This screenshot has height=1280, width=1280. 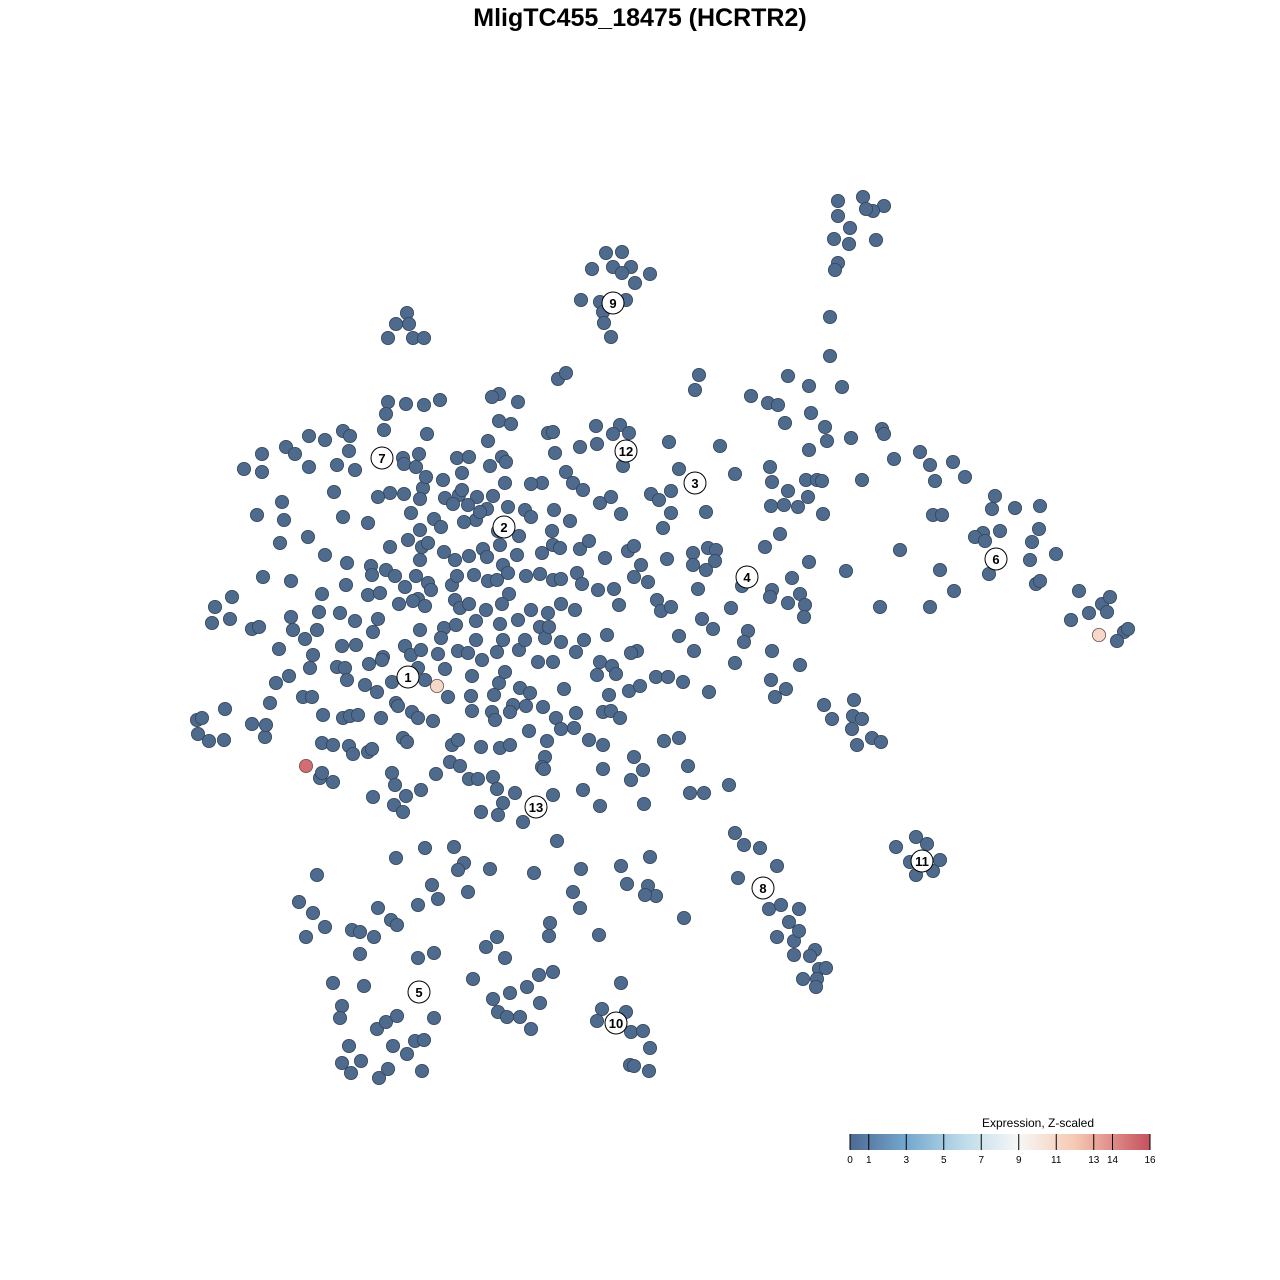 I want to click on legend-tick-label: 7, so click(x=981, y=1160).